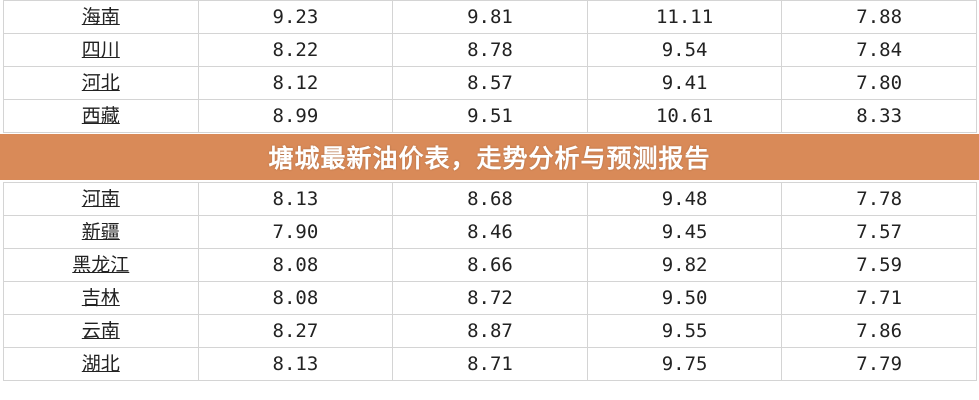 This screenshot has width=979, height=400. I want to click on price-cell: 8.33, so click(879, 116).